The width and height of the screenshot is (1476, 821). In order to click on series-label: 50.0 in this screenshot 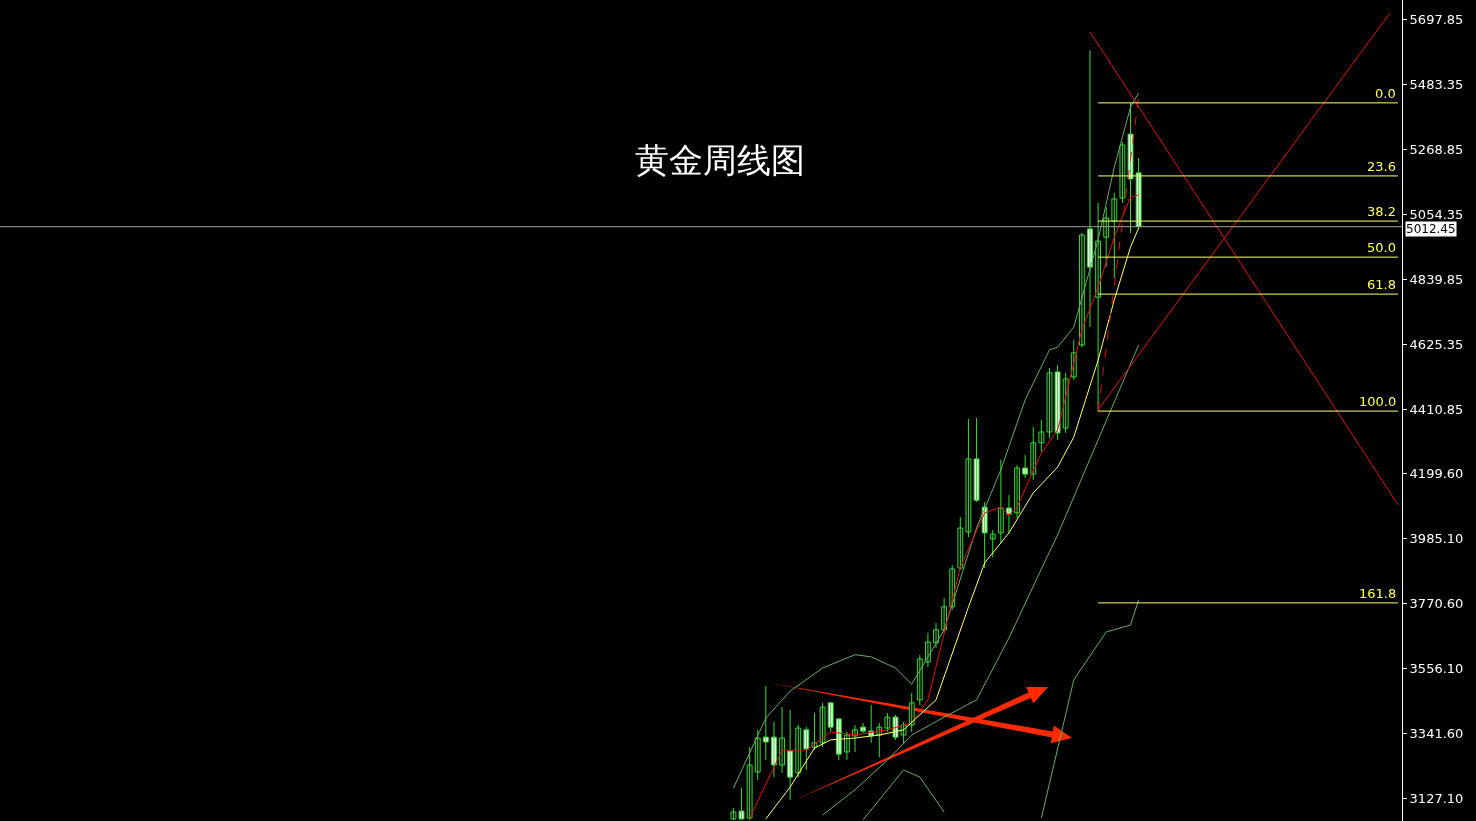, I will do `click(1381, 247)`.